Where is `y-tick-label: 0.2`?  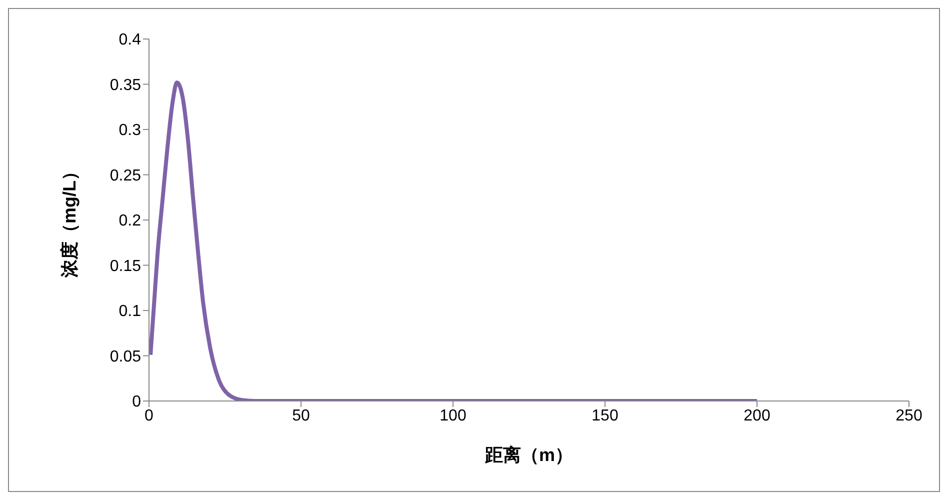
y-tick-label: 0.2 is located at coordinates (130, 221).